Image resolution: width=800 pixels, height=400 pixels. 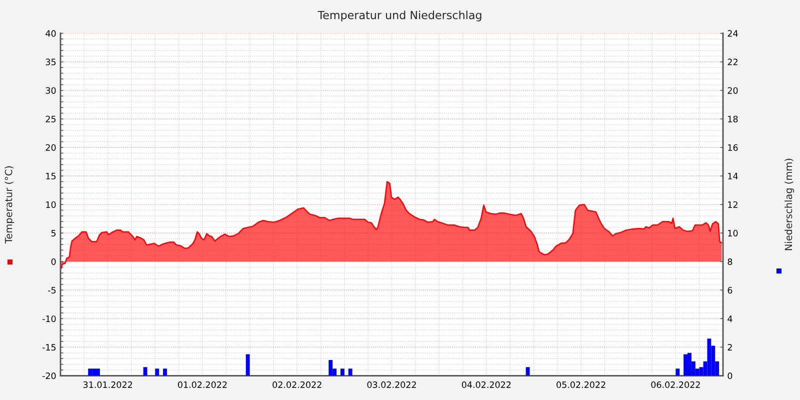 What do you see at coordinates (391, 384) in the screenshot?
I see `x-tick-label: 03.02.2022` at bounding box center [391, 384].